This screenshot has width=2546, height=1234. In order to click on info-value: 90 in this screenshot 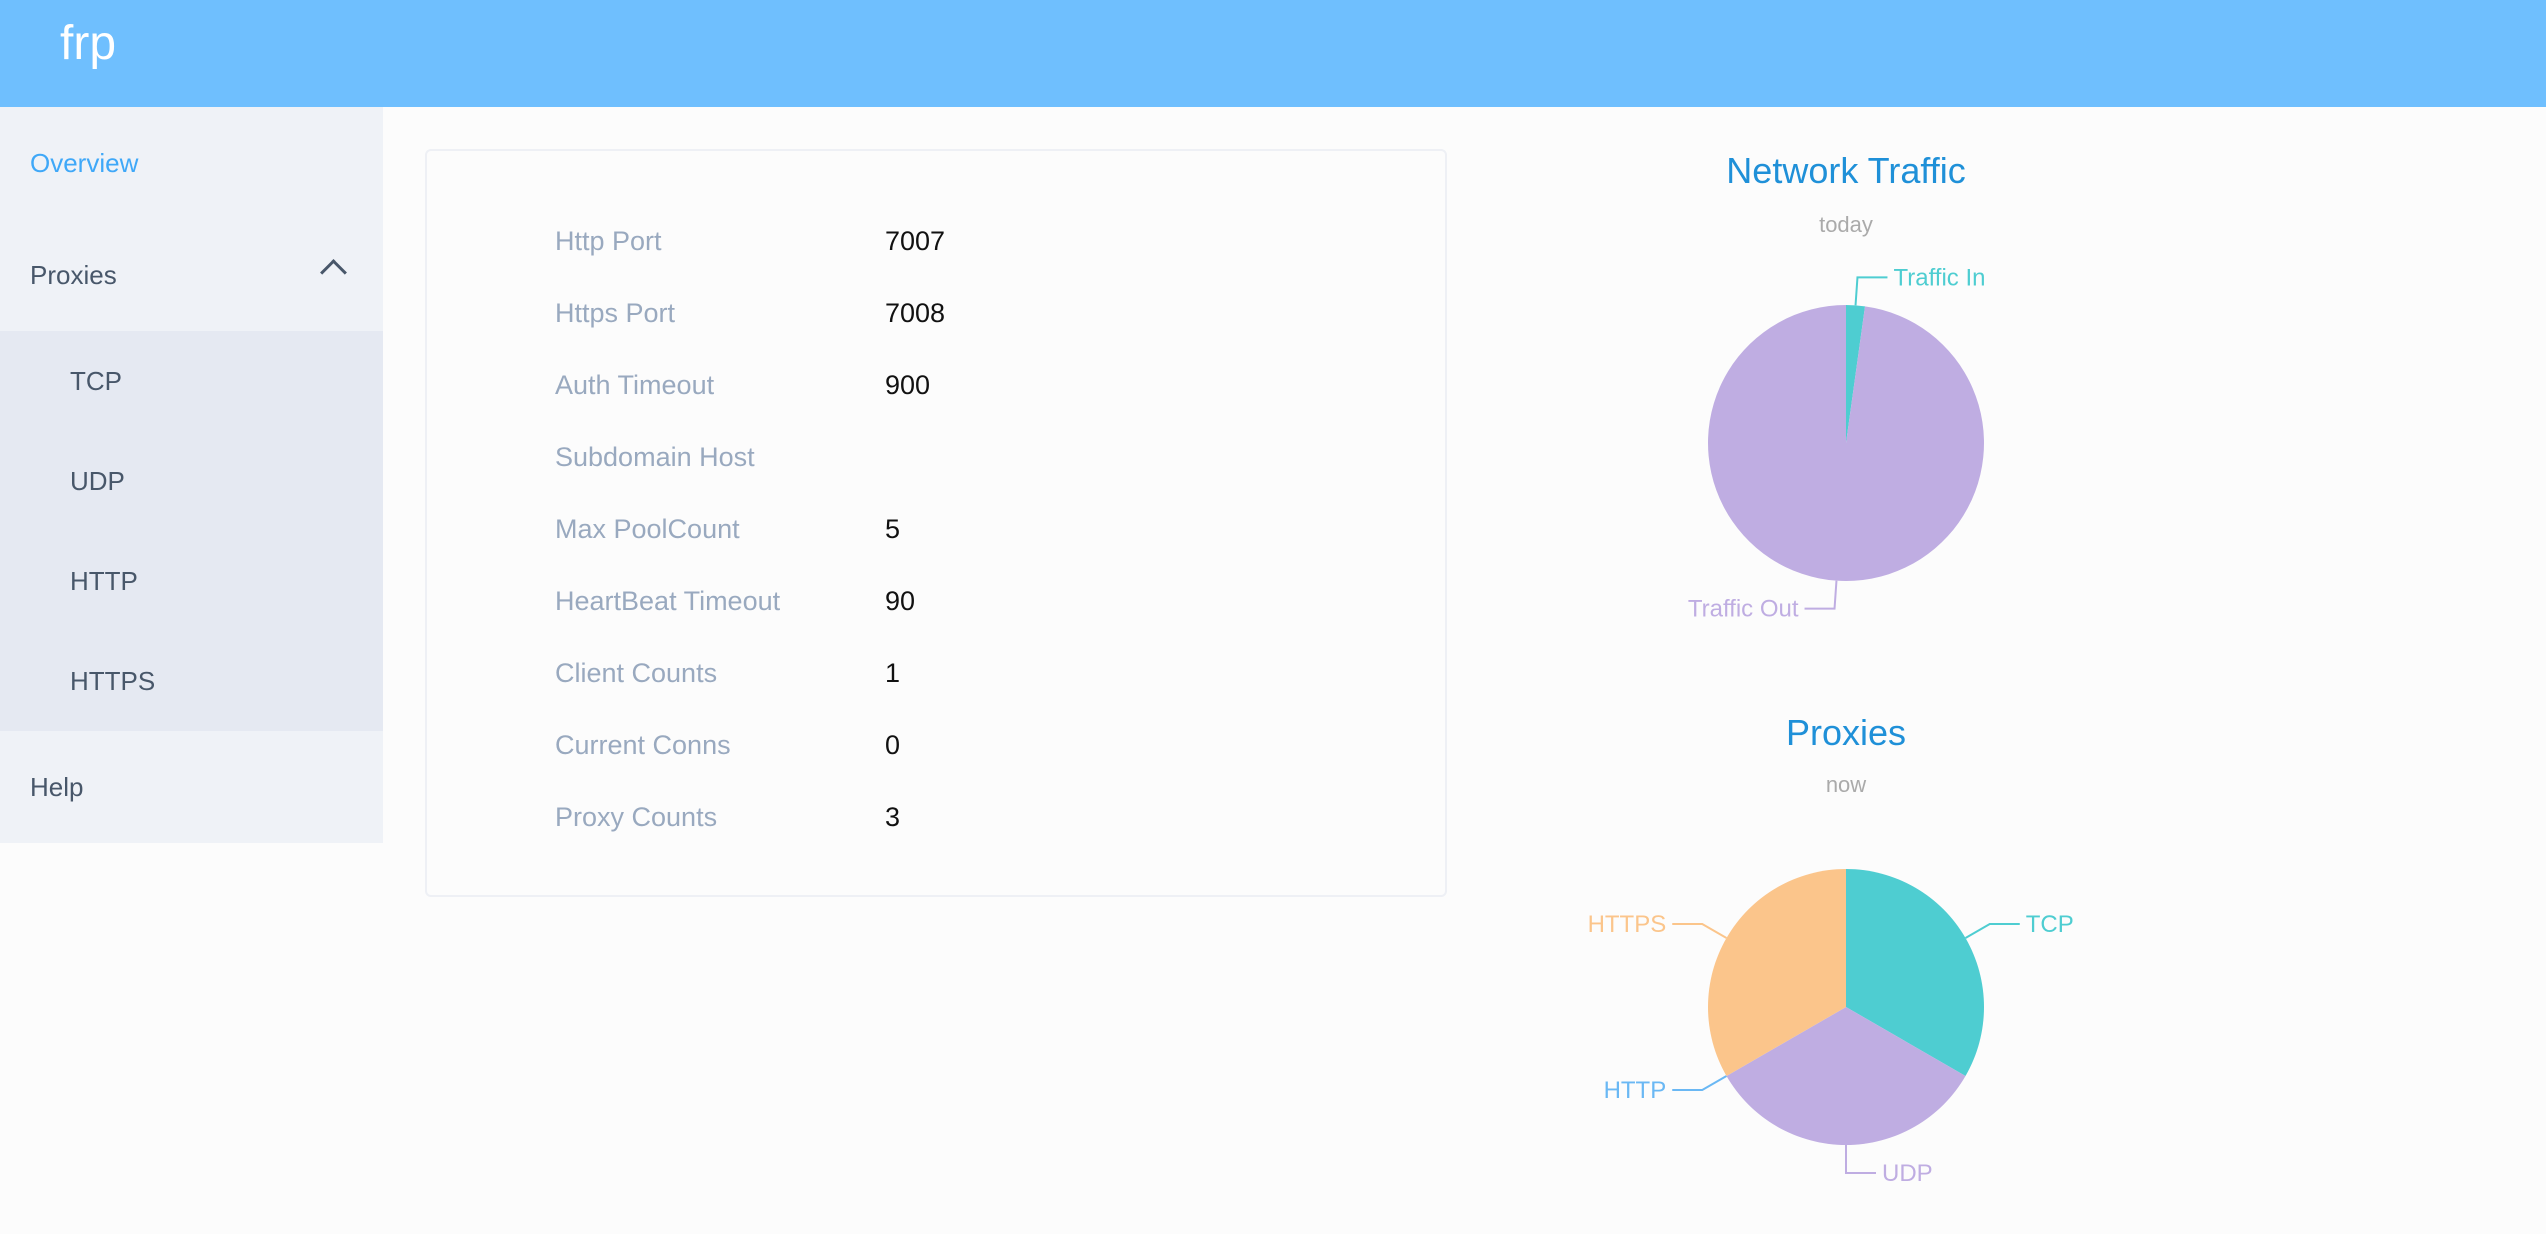, I will do `click(900, 601)`.